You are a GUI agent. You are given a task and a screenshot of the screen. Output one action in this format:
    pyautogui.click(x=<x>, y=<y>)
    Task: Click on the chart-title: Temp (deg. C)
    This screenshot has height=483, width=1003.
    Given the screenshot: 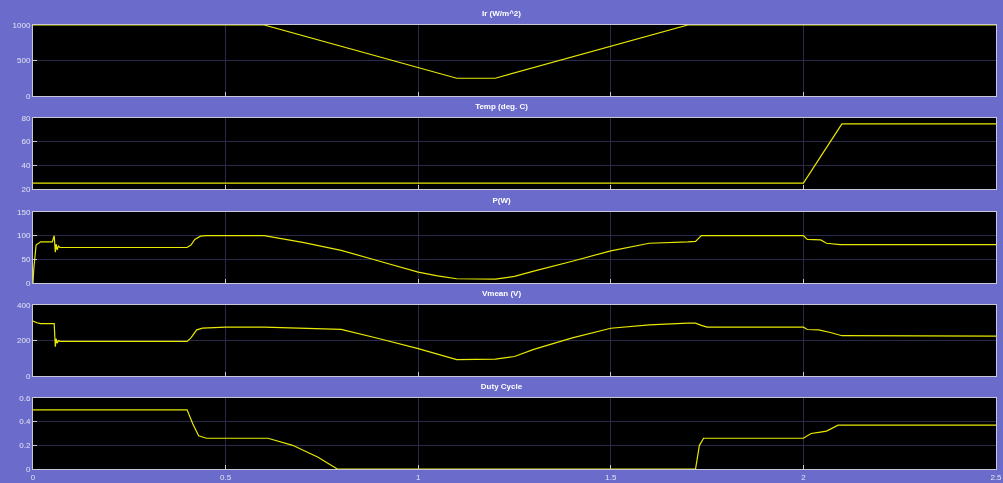 What is the action you would take?
    pyautogui.click(x=502, y=106)
    